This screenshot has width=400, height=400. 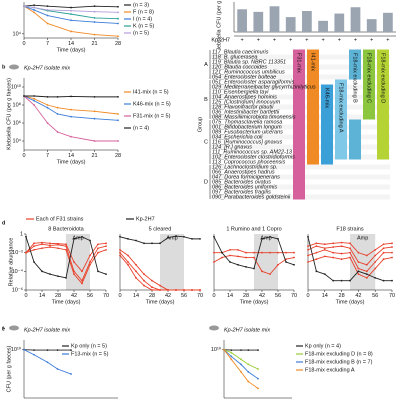 I want to click on y-tick-label: 10⁴, so click(x=17, y=140).